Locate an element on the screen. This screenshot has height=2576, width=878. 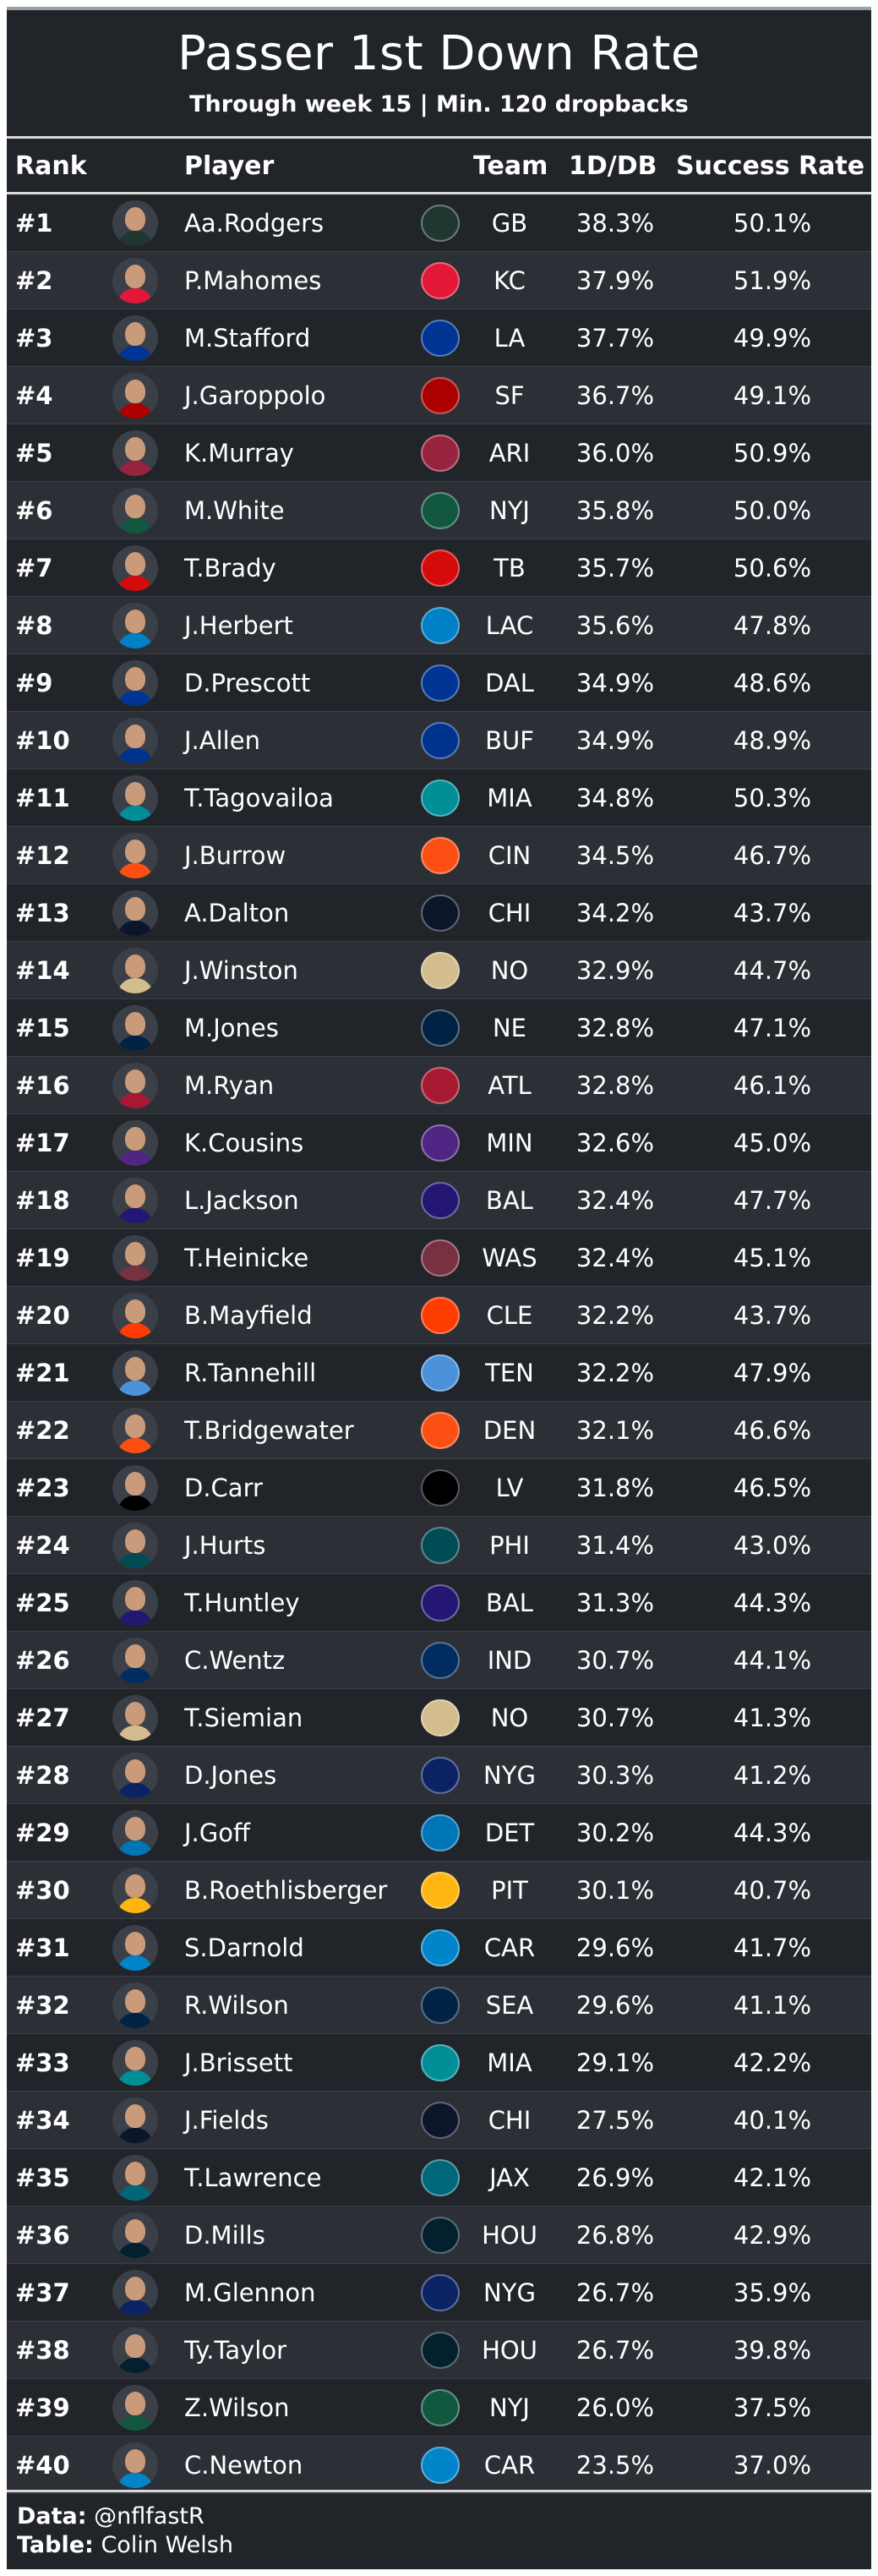
rank-cell: #8 is located at coordinates (34, 626).